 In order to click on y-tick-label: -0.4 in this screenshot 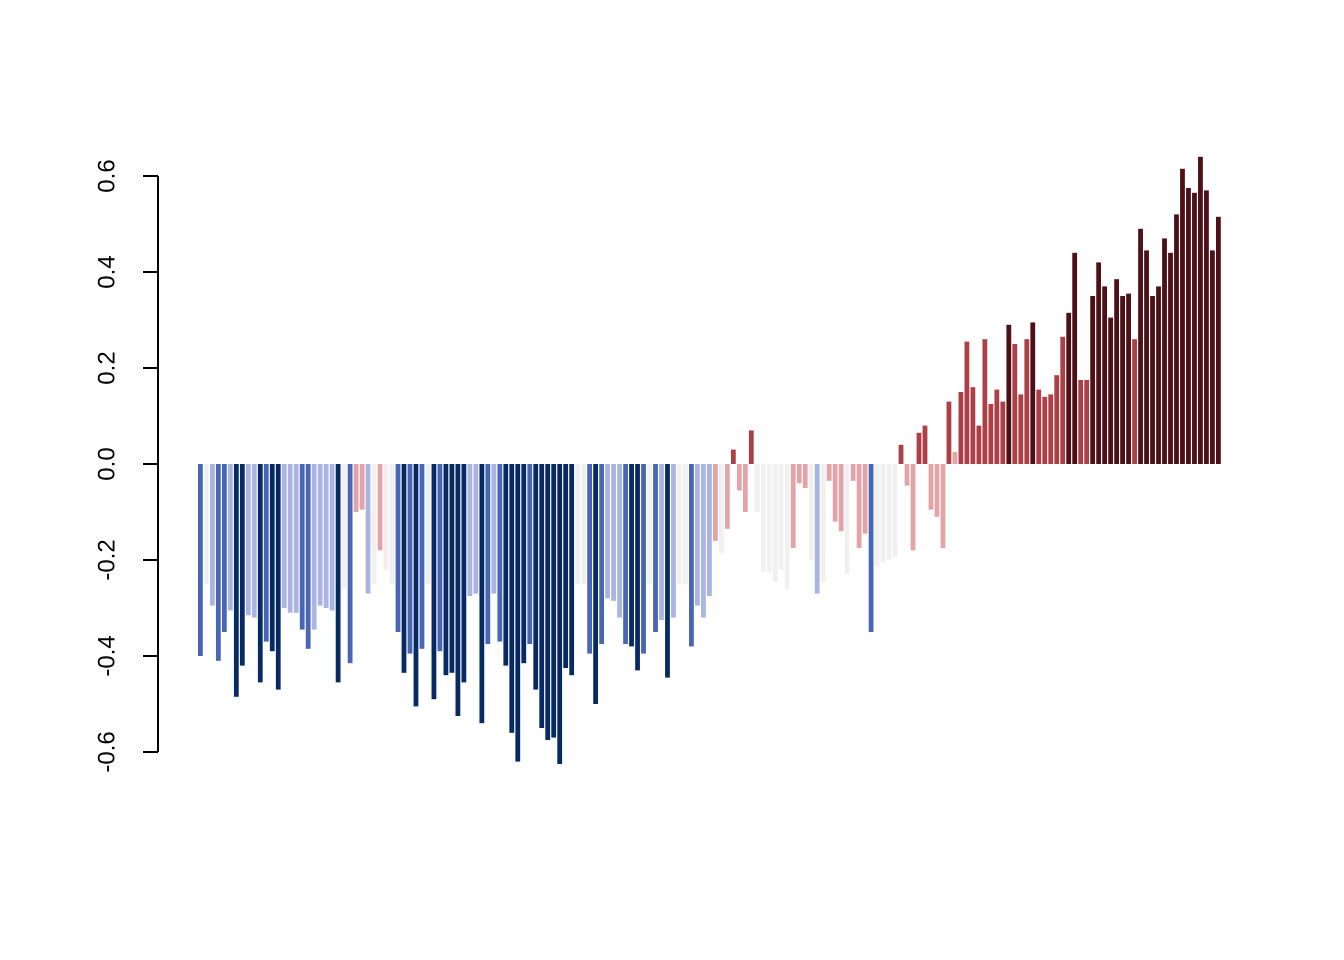, I will do `click(106, 655)`.